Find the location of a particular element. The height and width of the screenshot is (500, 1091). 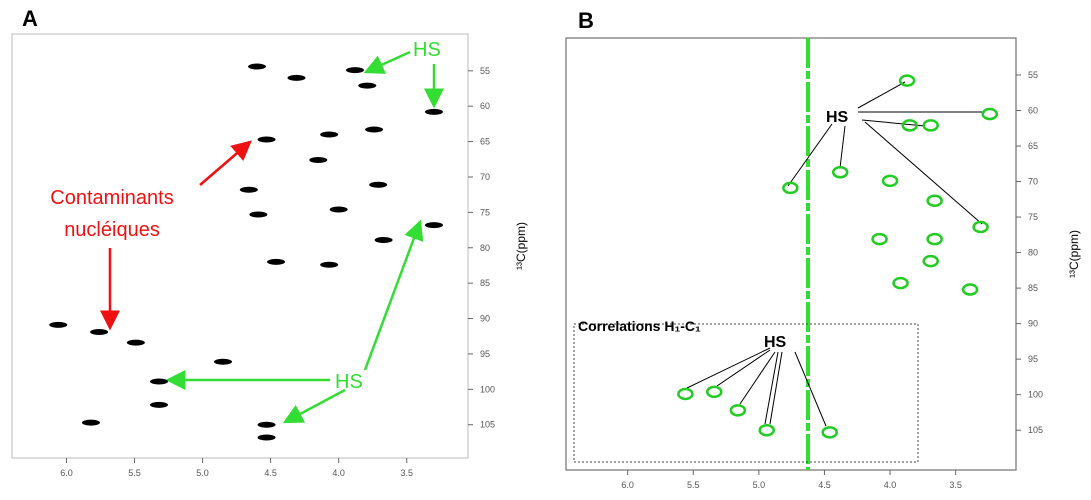

annotation: Correlations H₁-C₁ is located at coordinates (639, 326).